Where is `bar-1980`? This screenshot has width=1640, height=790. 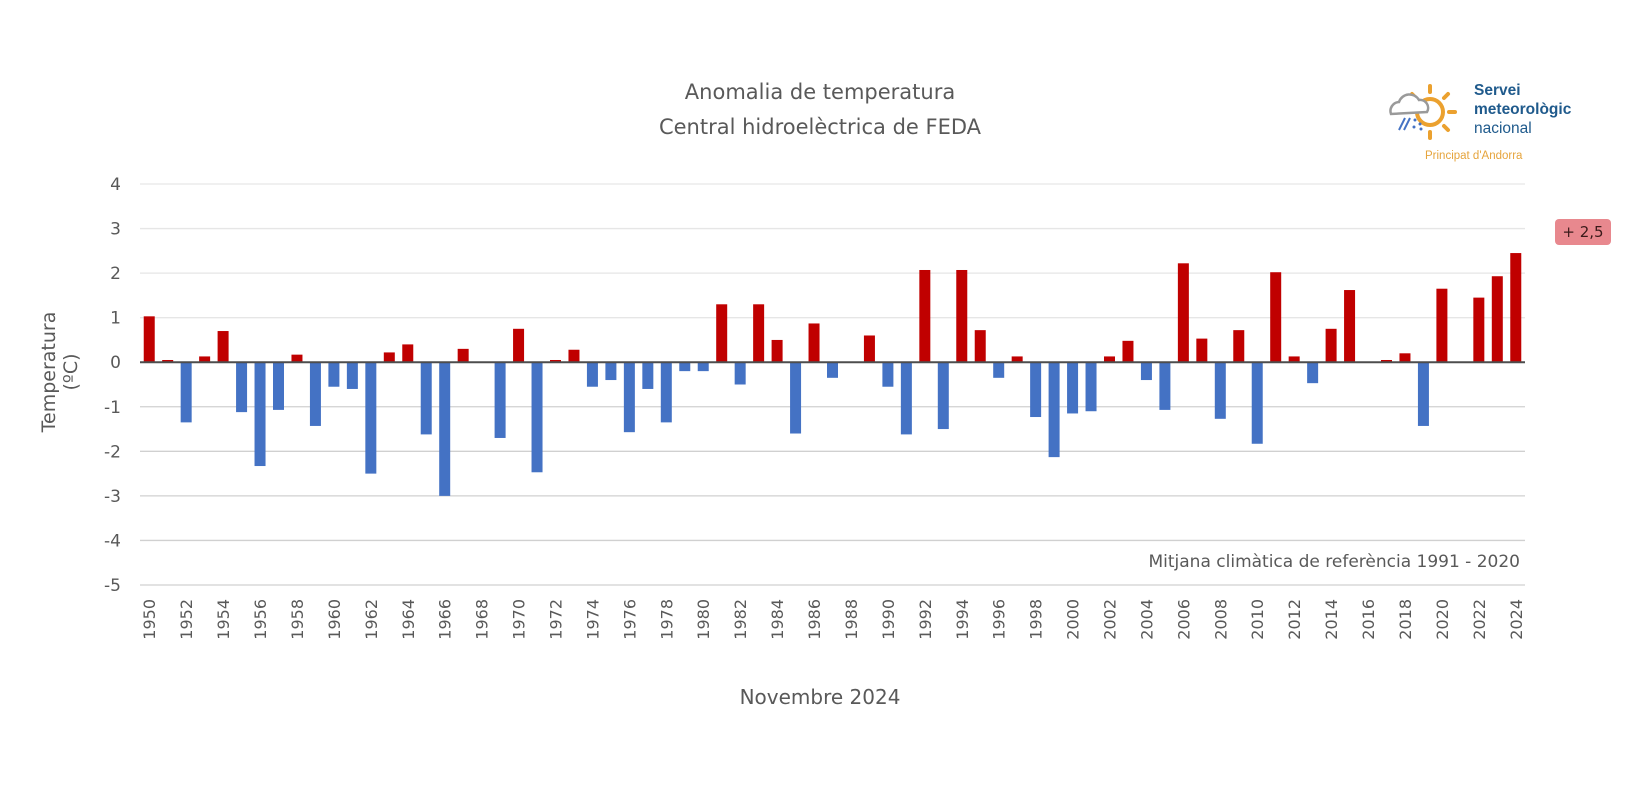
bar-1980 is located at coordinates (703, 367).